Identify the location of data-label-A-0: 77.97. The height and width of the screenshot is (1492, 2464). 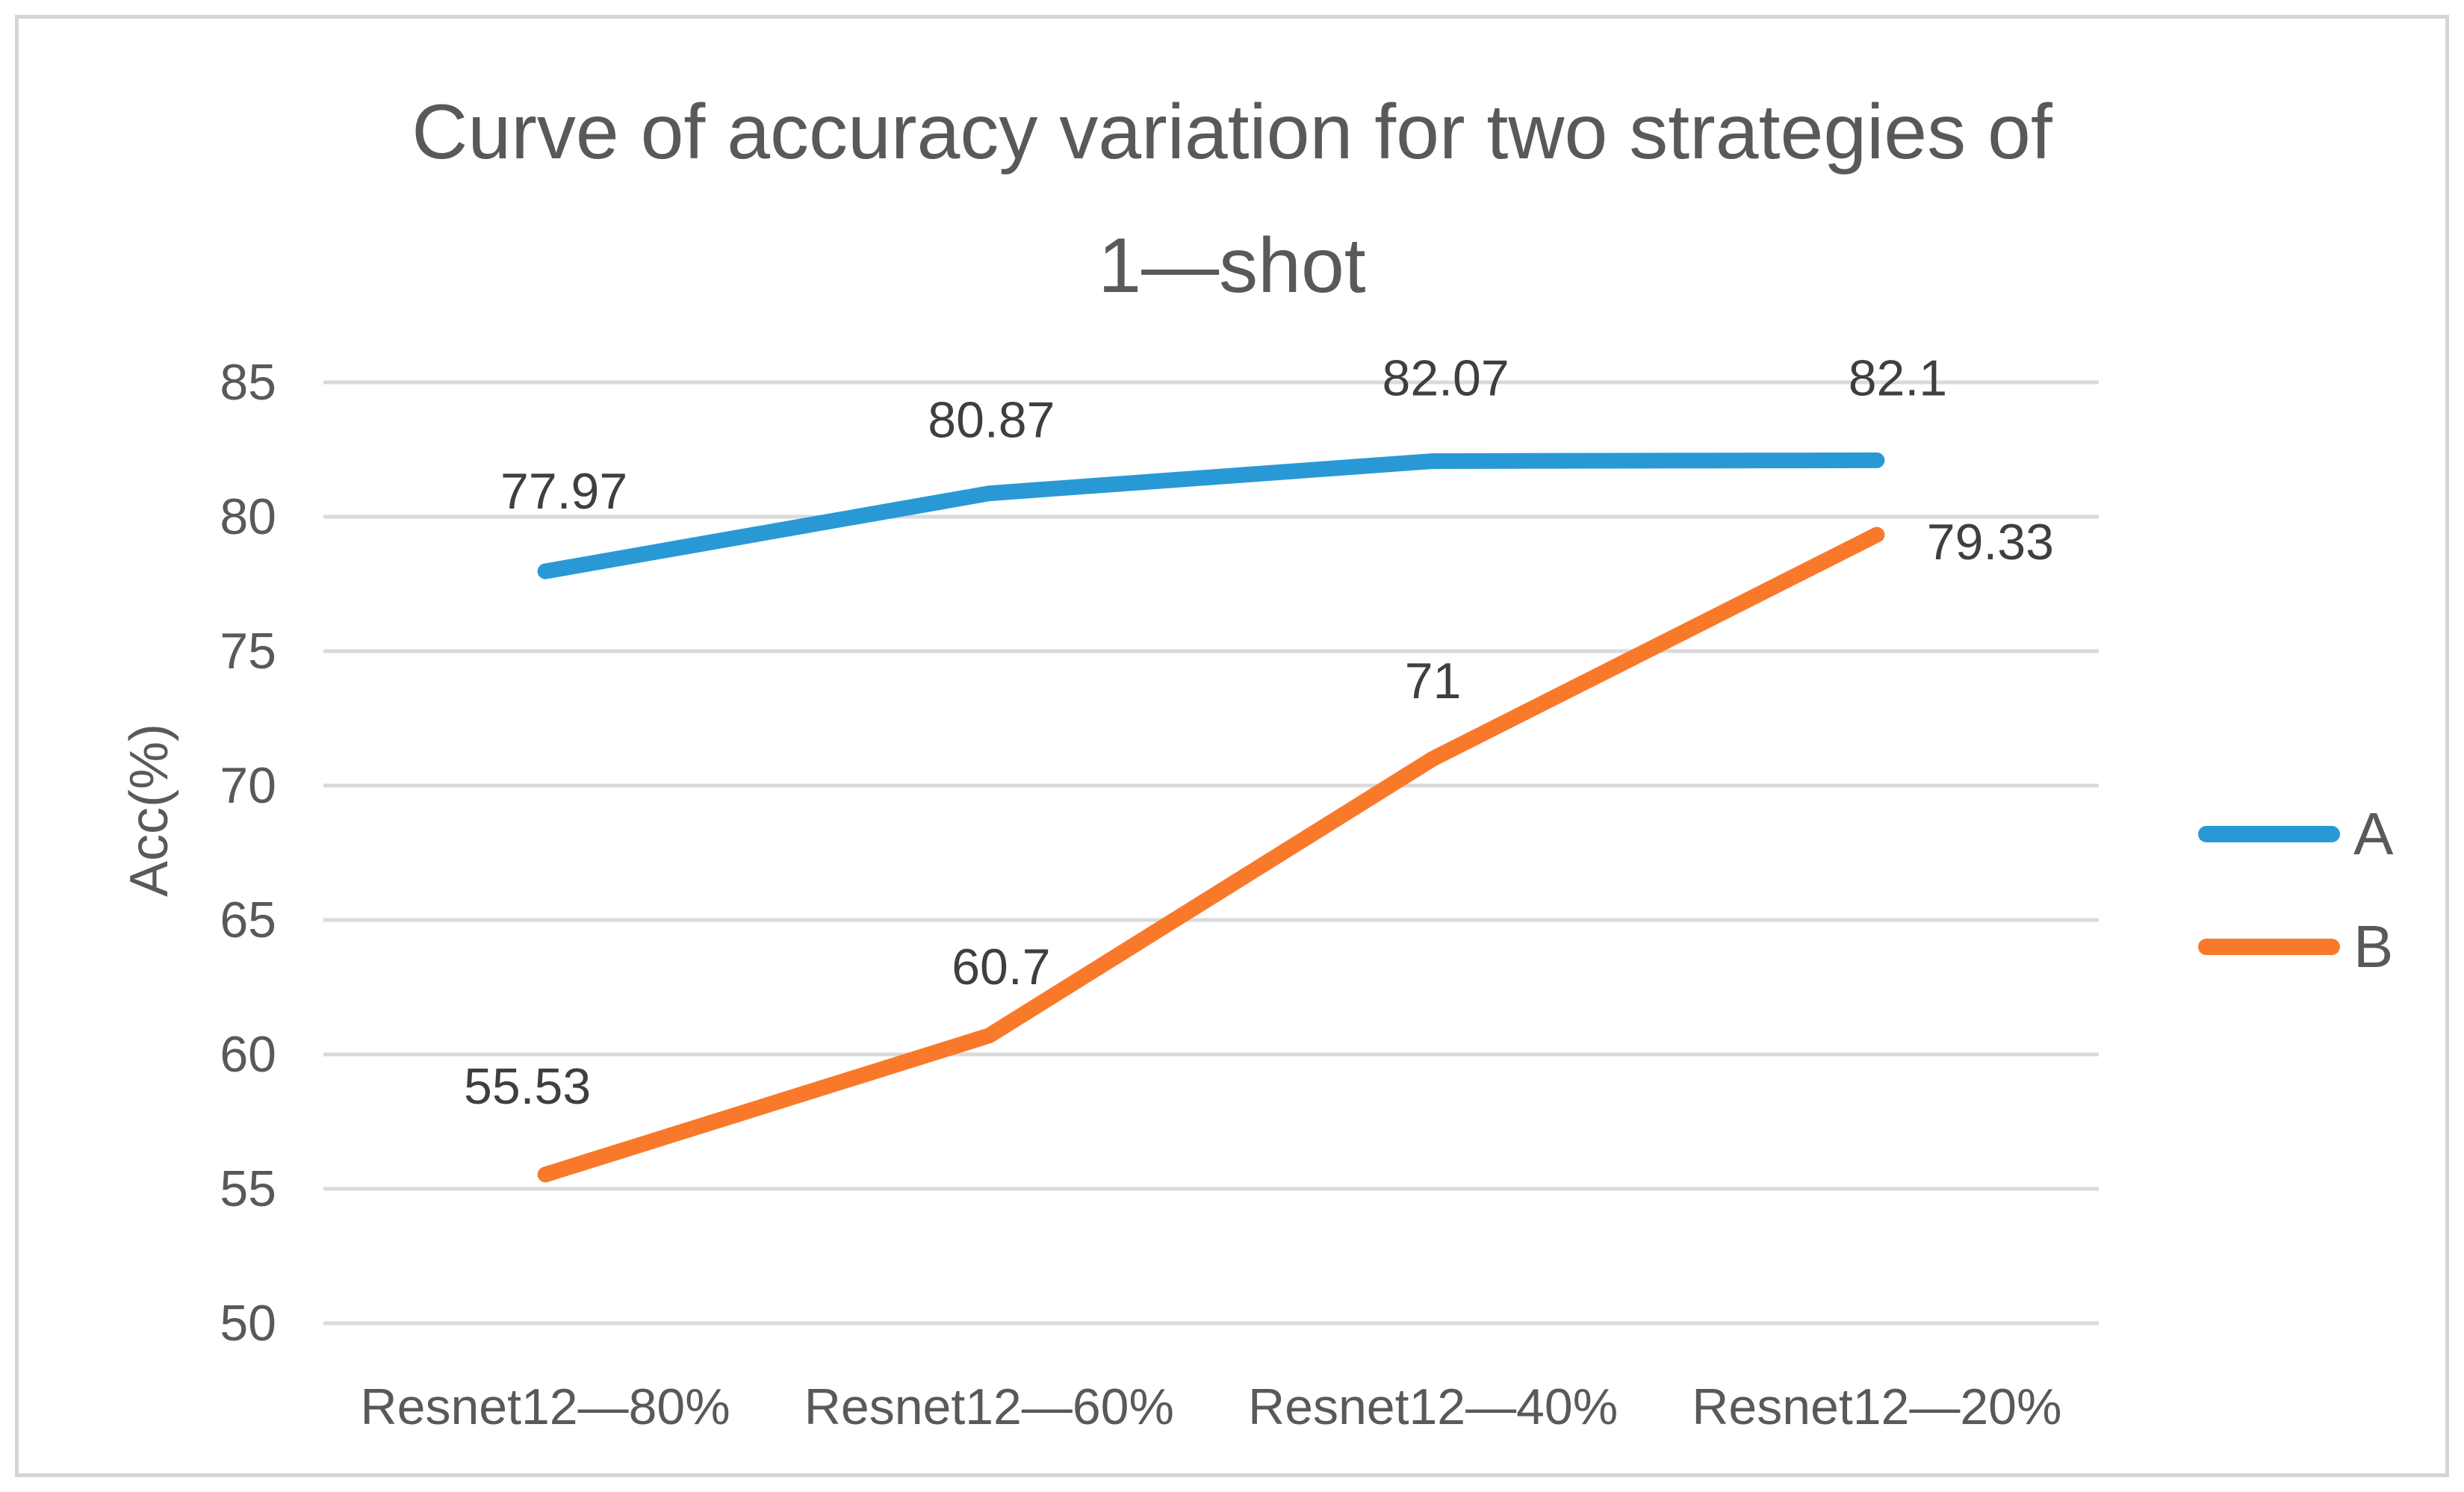
(563, 491).